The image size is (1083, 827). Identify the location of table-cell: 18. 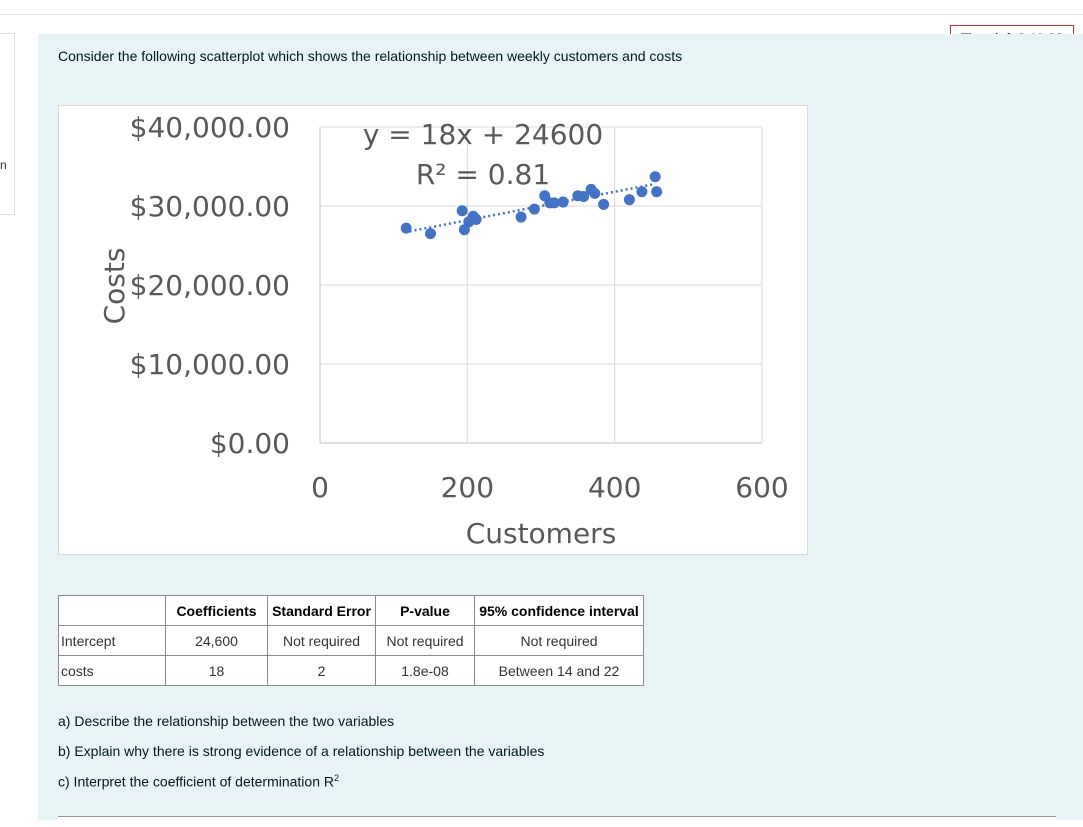
(216, 670).